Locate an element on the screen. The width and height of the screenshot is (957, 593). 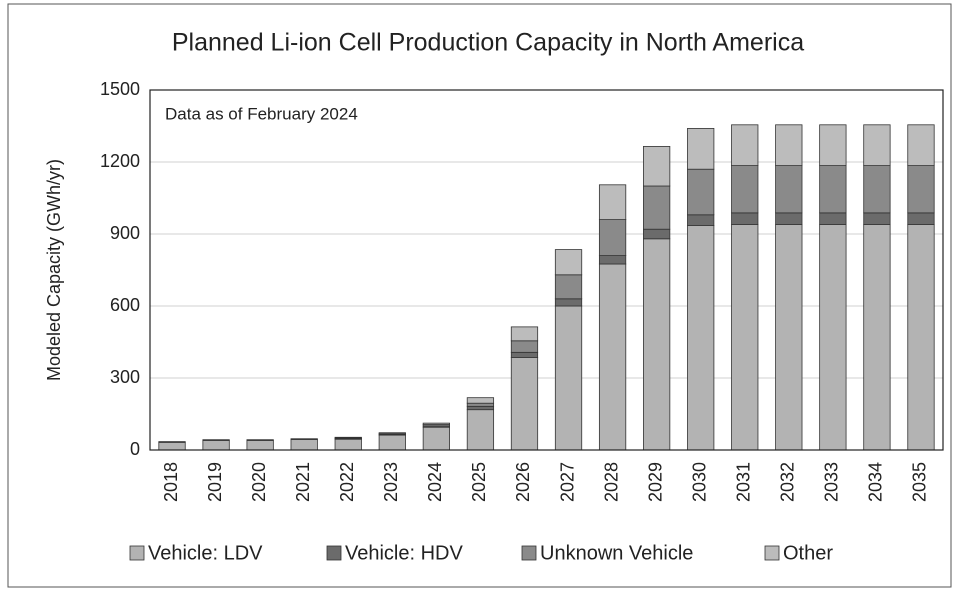
x-tick-label: 2022 is located at coordinates (347, 482).